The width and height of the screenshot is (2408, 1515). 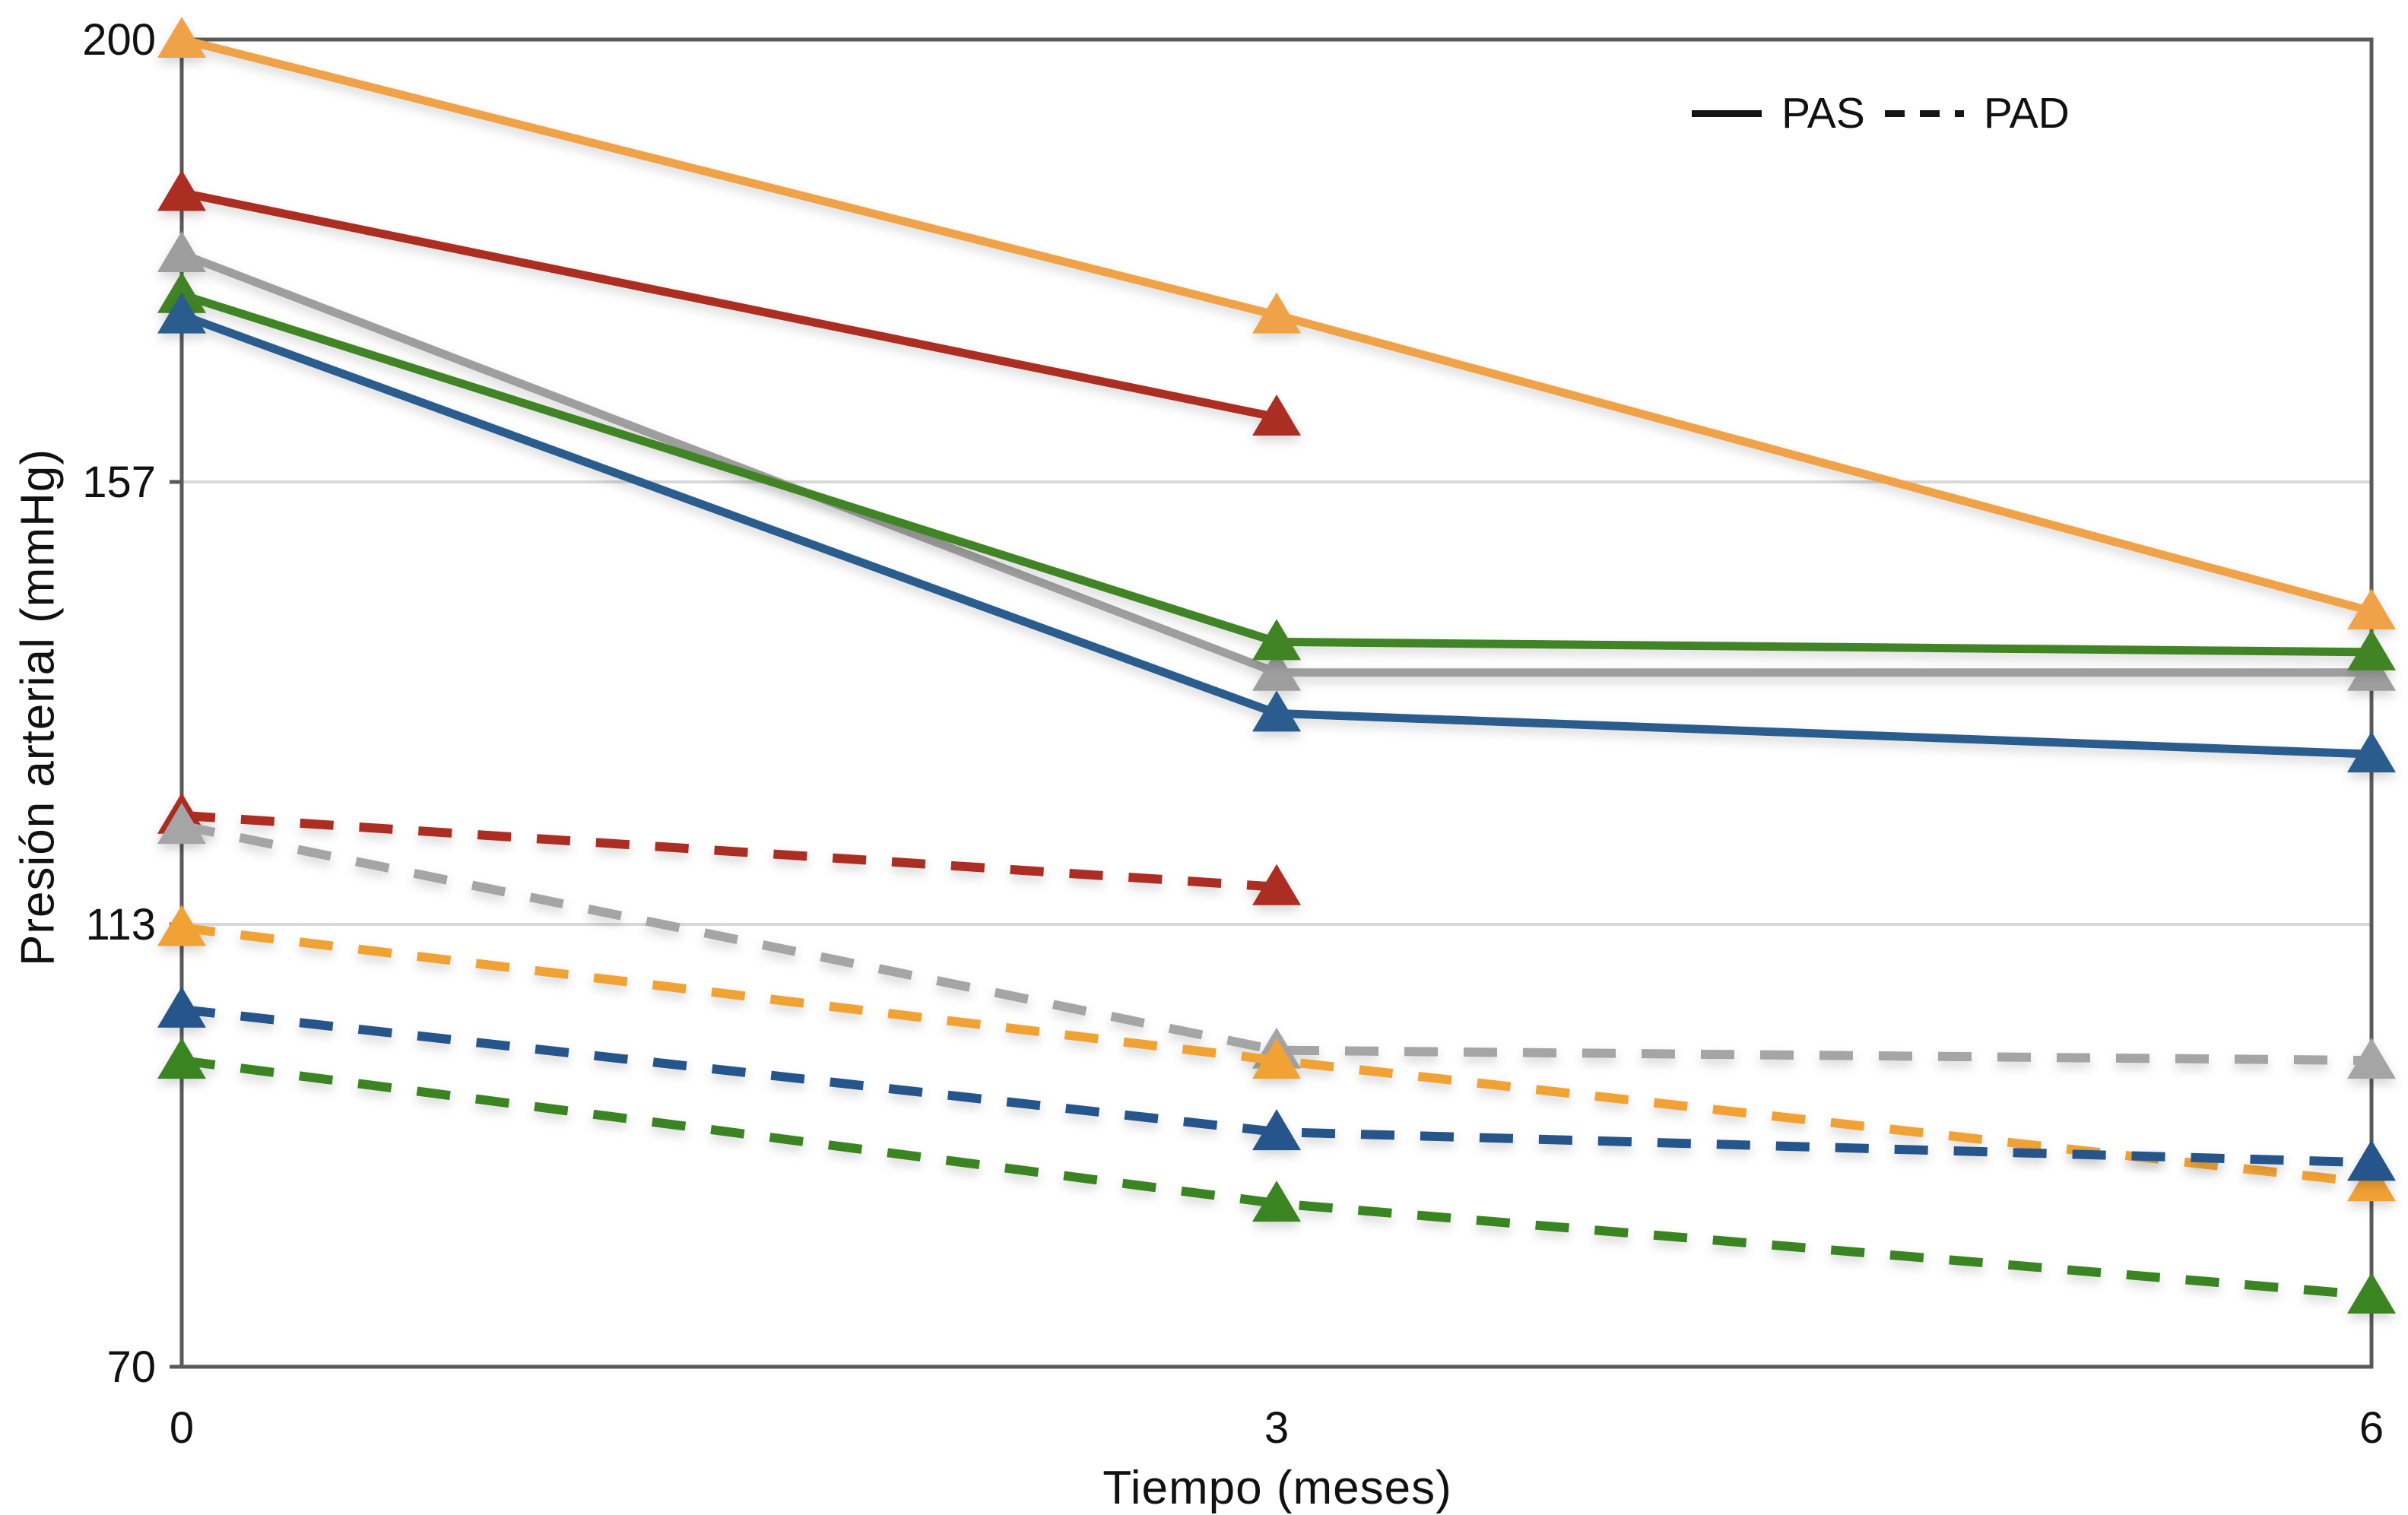 I want to click on series-PAD-rojo-line, so click(x=729, y=851).